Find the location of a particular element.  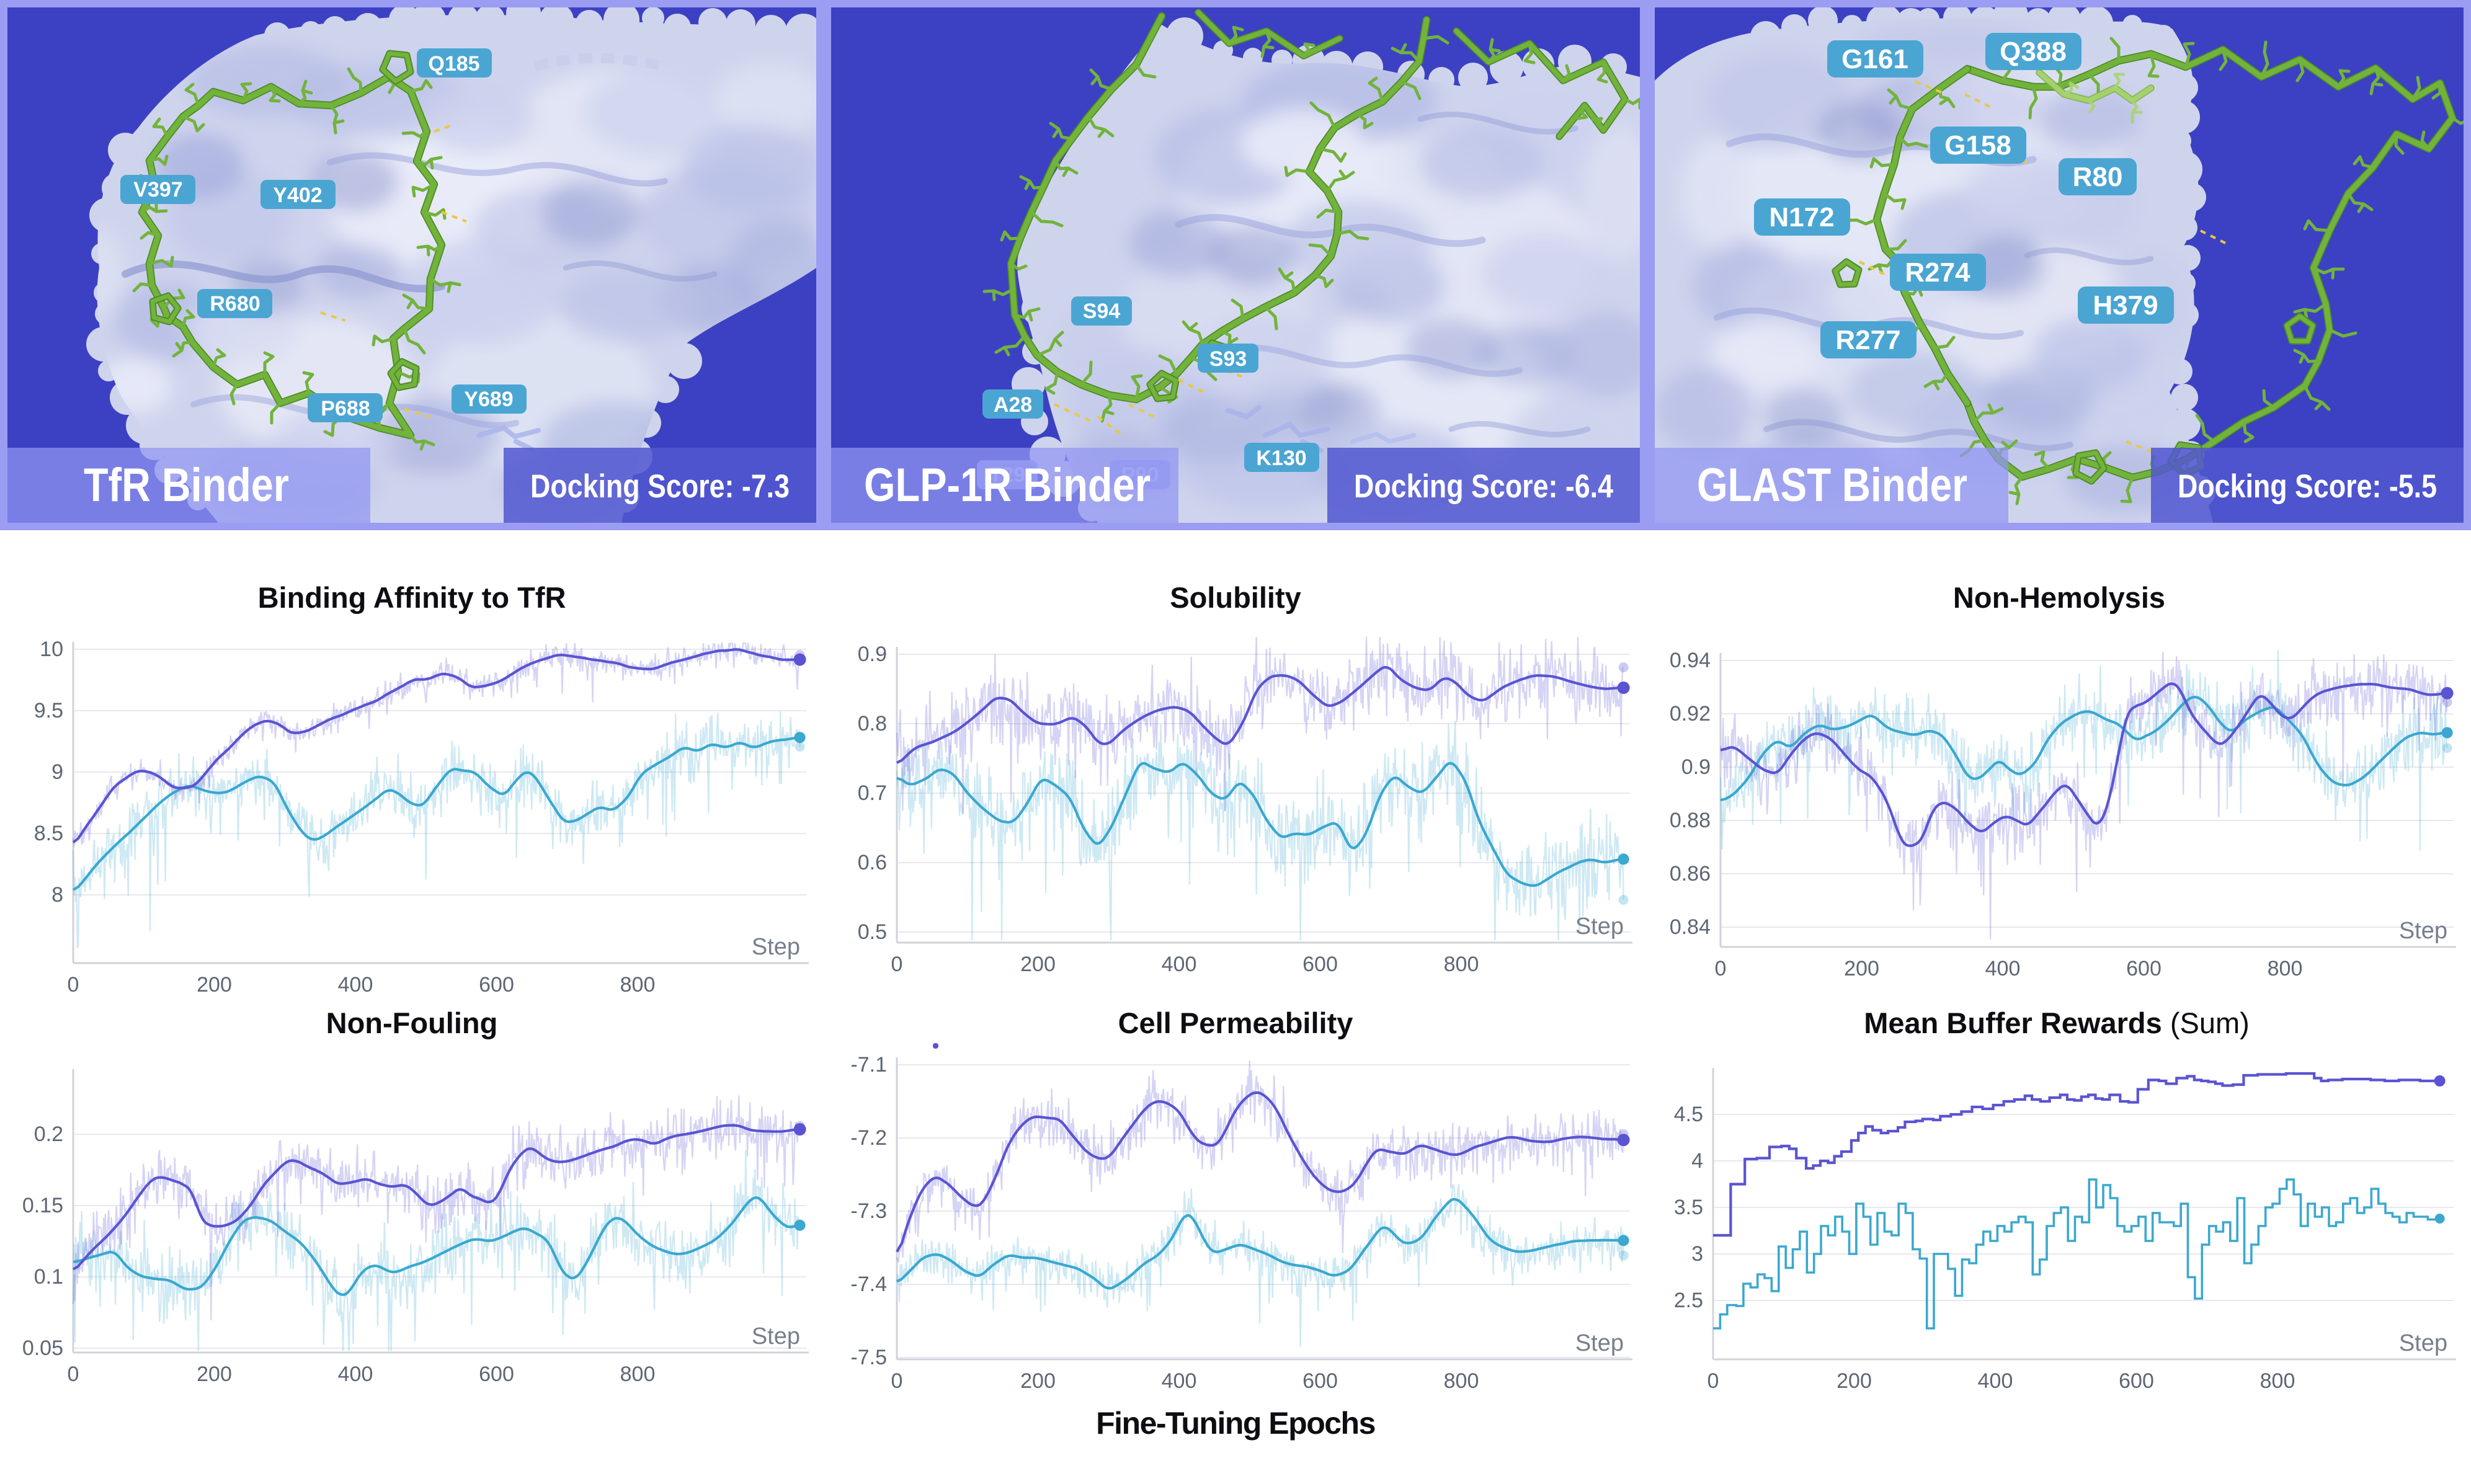

svg-text: 8 is located at coordinates (57, 895).